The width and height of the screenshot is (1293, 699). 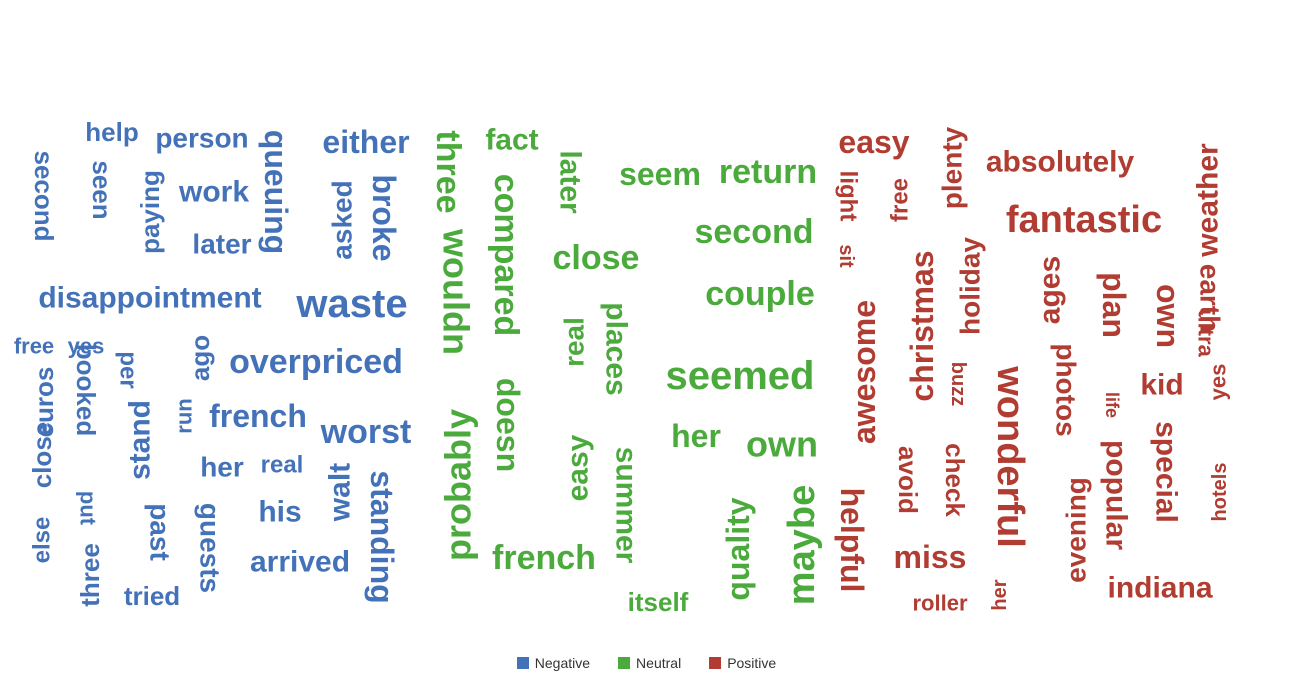 What do you see at coordinates (760, 294) in the screenshot?
I see `cloud-word-neutral-couple: couple` at bounding box center [760, 294].